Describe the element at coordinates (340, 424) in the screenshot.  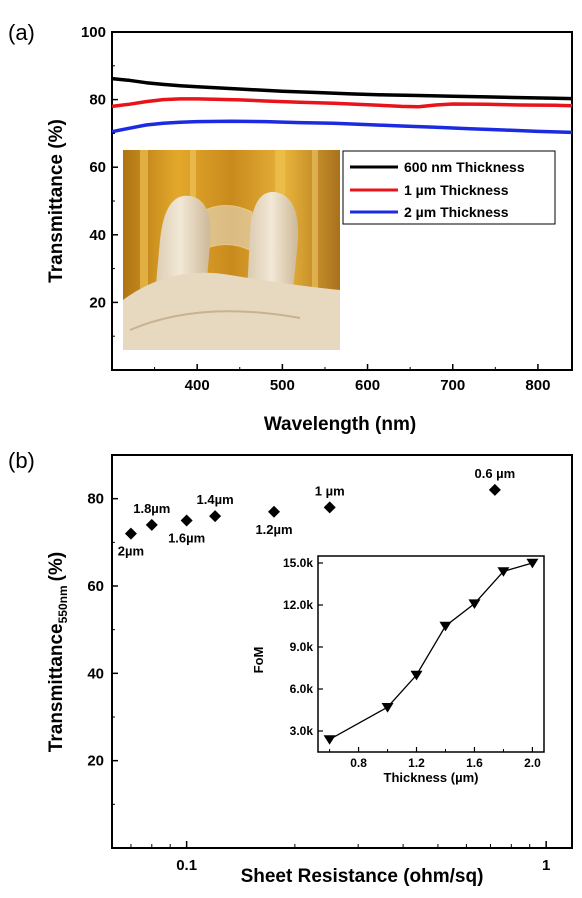
I see `panel-a-xlabel: Wavelength (nm)` at that location.